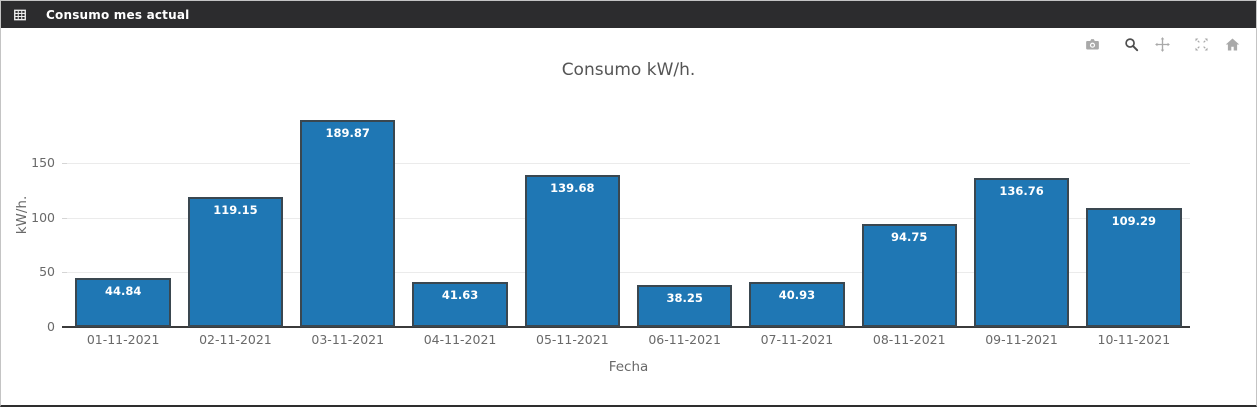 The height and width of the screenshot is (407, 1257). Describe the element at coordinates (1134, 220) in the screenshot. I see `bar-value-label: 109.29` at that location.